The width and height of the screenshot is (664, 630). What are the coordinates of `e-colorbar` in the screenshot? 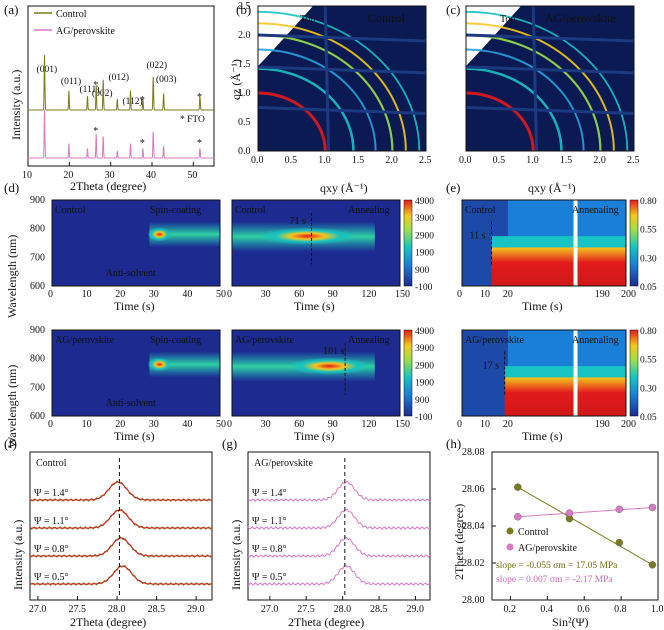 It's located at (634, 243).